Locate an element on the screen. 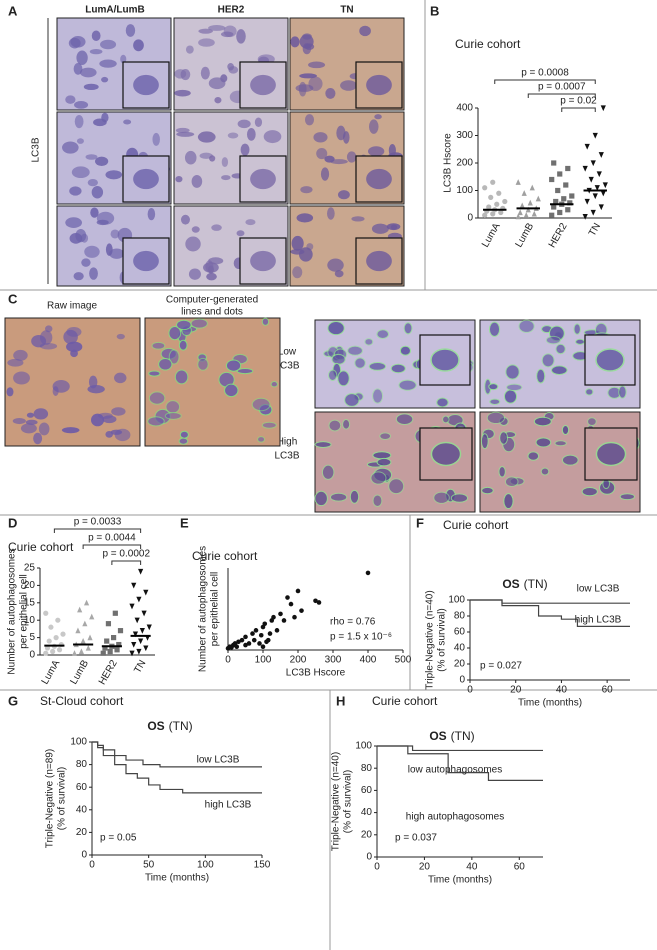 This screenshot has height=950, width=657. x-tick-label: 20 is located at coordinates (516, 690).